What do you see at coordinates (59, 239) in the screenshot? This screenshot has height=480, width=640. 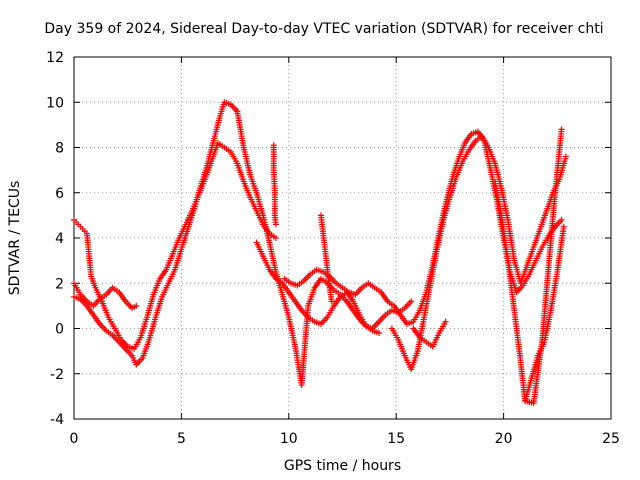 I see `y-tick-label: 4` at bounding box center [59, 239].